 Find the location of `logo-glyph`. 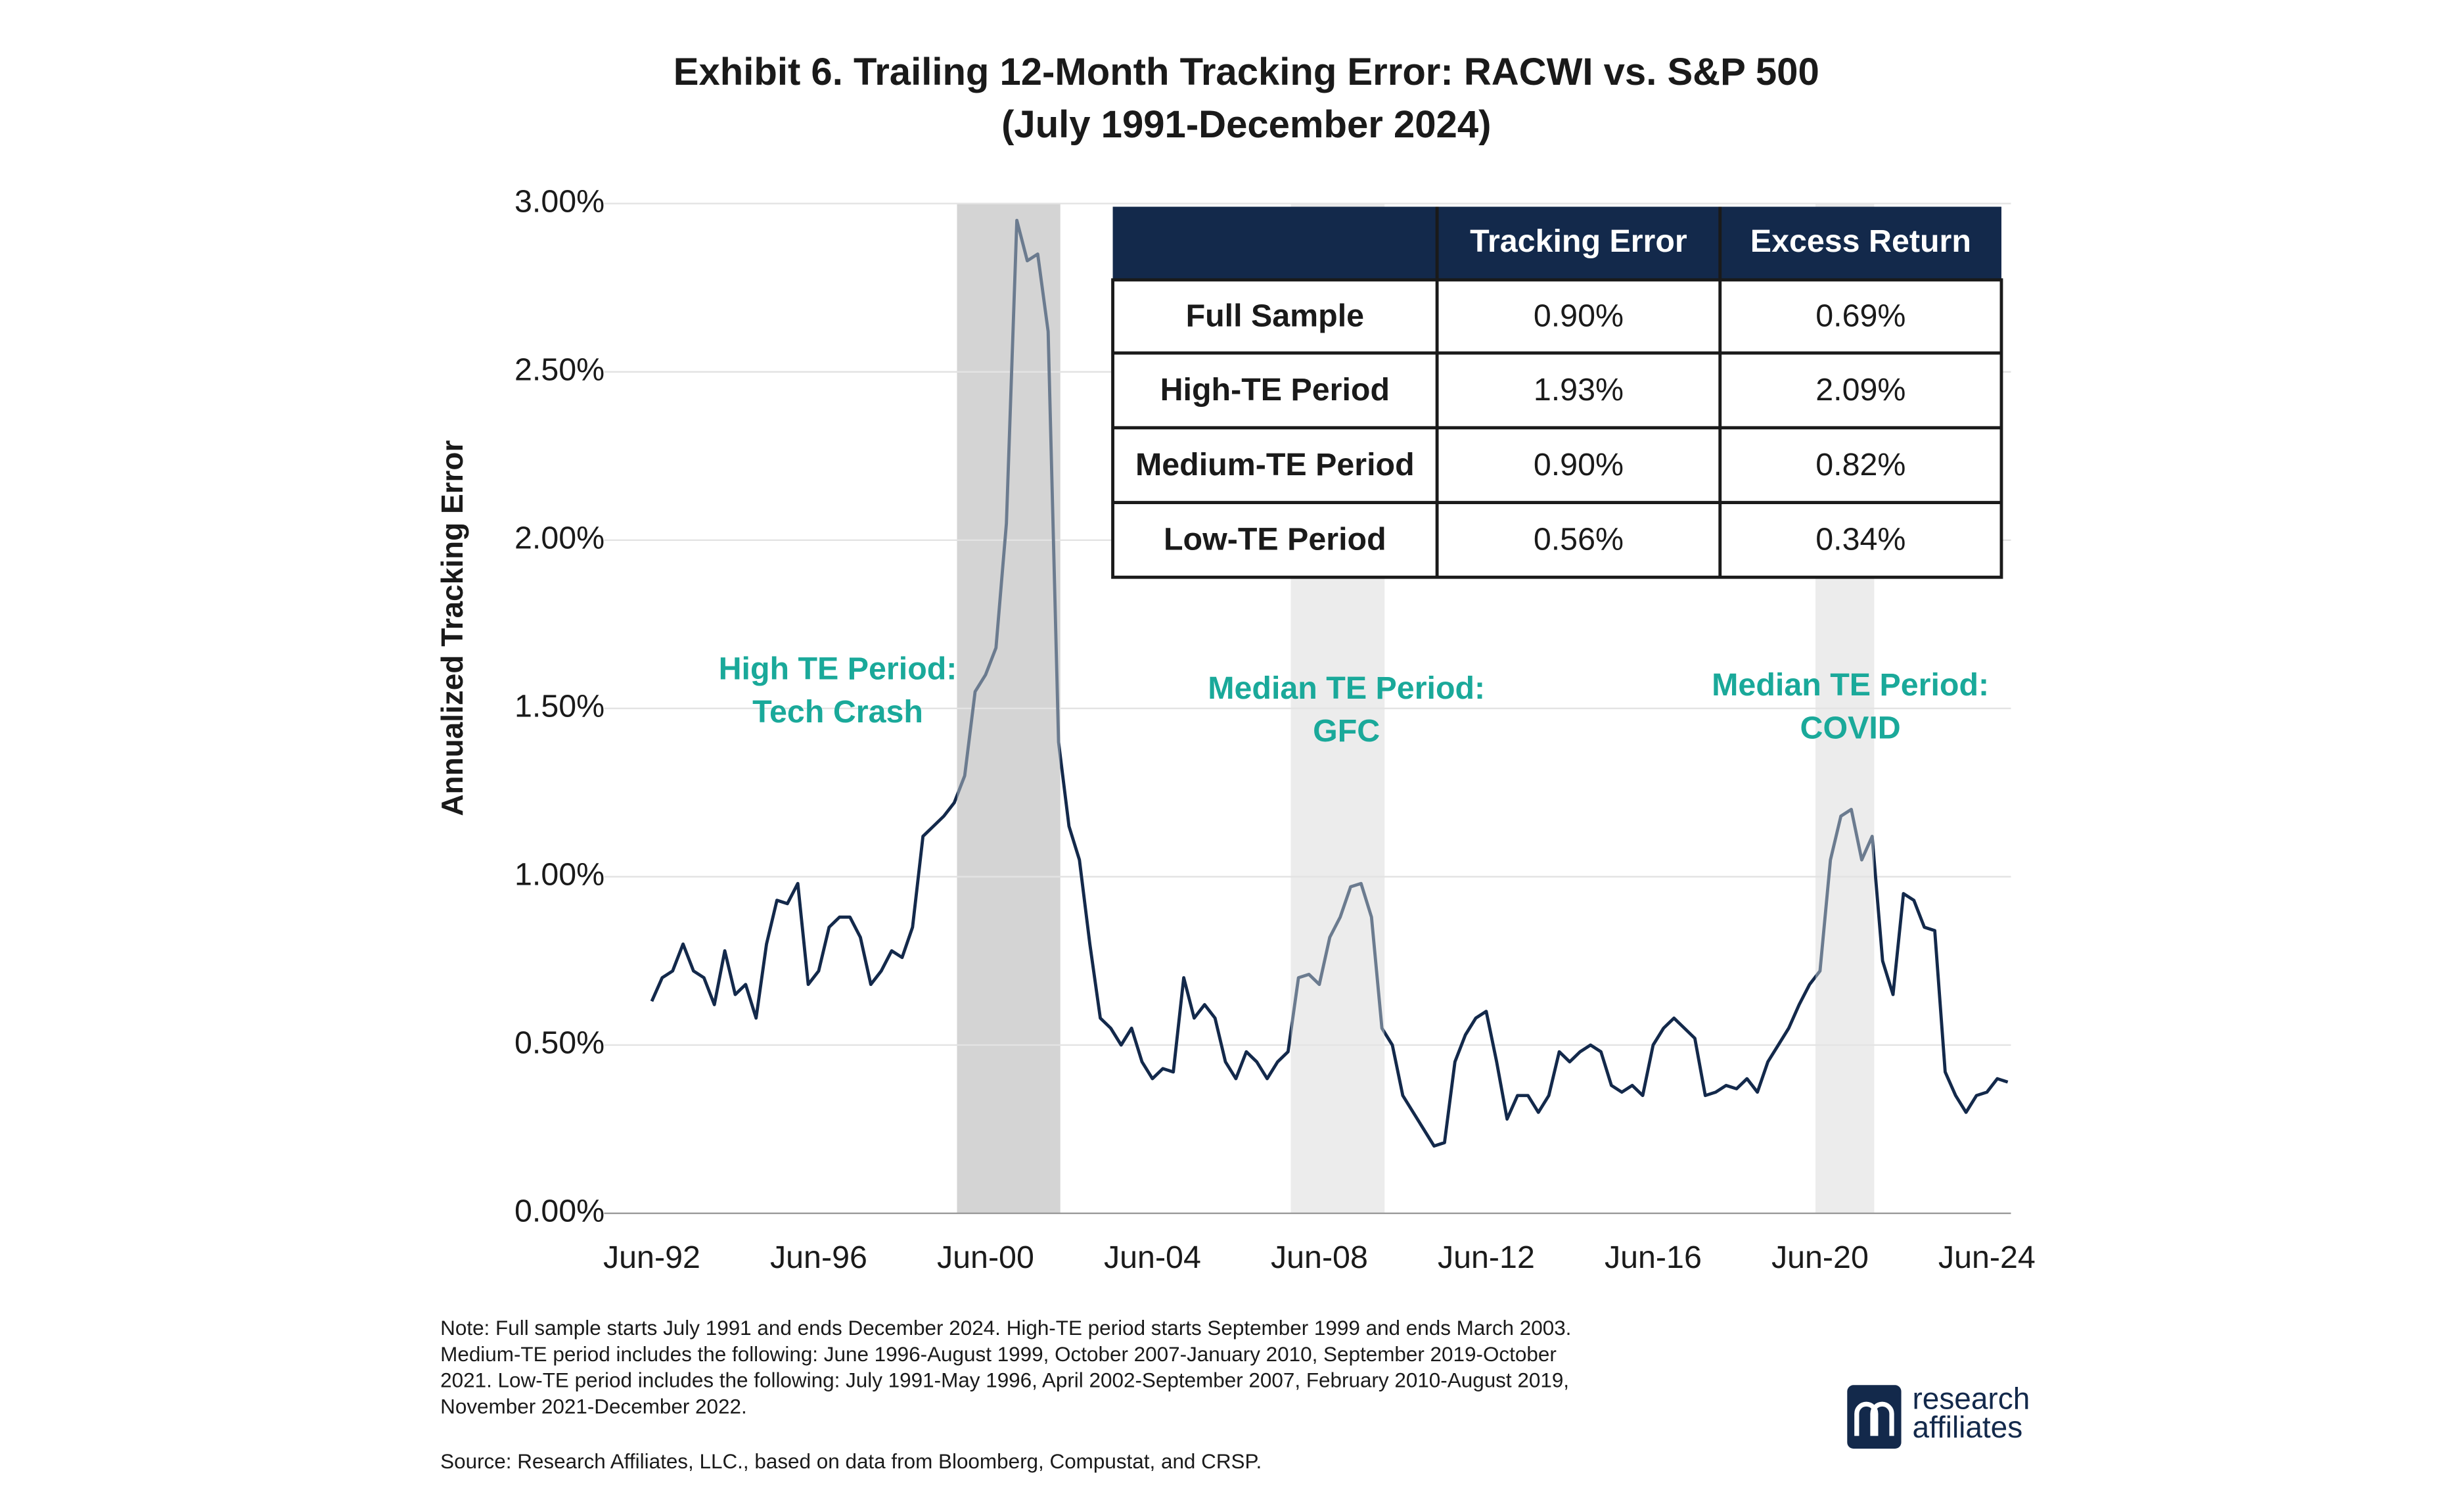

logo-glyph is located at coordinates (1874, 1418).